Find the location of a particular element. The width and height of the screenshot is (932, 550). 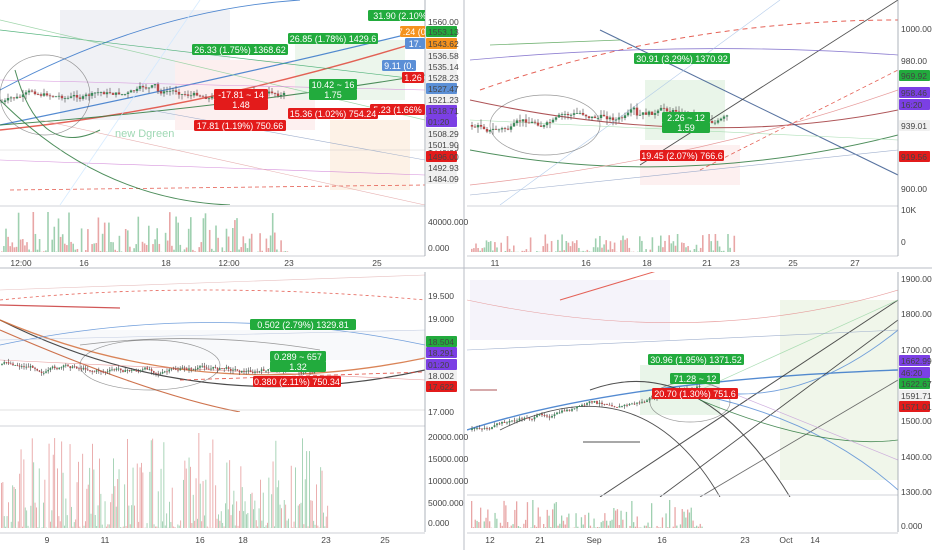

price-tag-label: 1553.13 is located at coordinates (443, 32).